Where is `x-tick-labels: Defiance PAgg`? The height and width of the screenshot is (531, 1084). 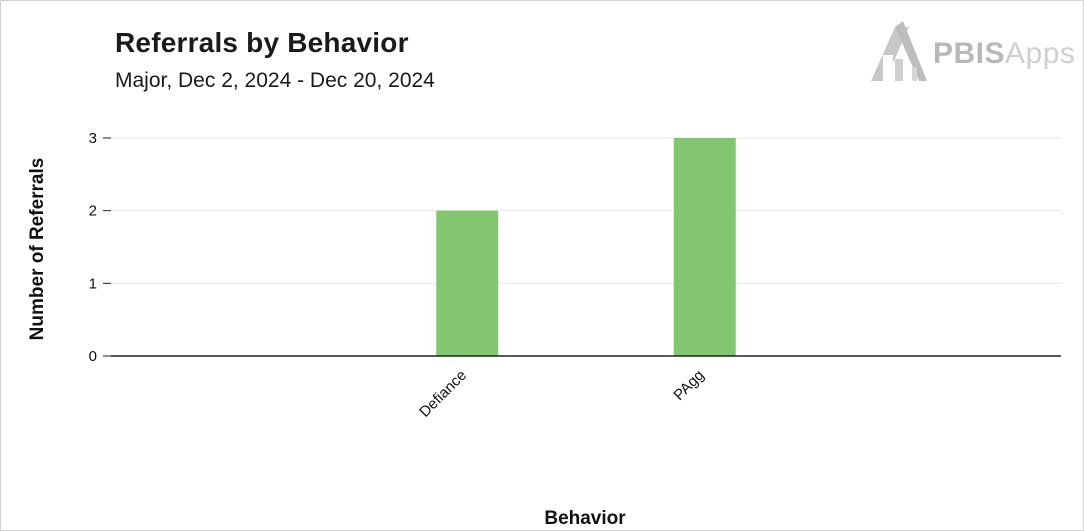
x-tick-labels: Defiance PAgg is located at coordinates (561, 394).